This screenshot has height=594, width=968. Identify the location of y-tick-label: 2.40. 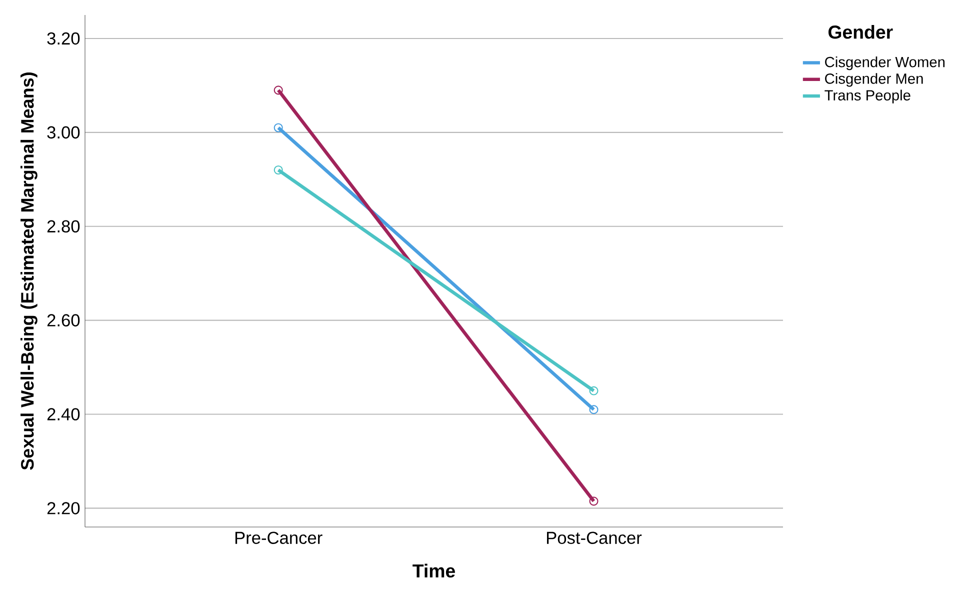
(63, 414).